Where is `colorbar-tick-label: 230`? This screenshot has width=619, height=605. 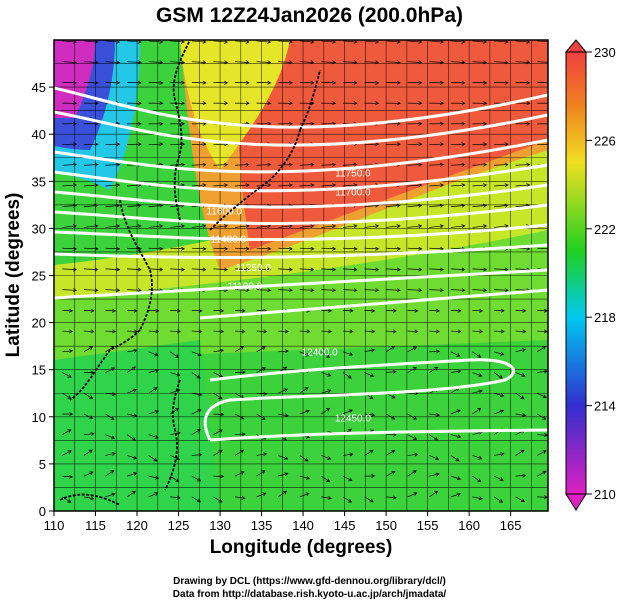 colorbar-tick-label: 230 is located at coordinates (605, 52).